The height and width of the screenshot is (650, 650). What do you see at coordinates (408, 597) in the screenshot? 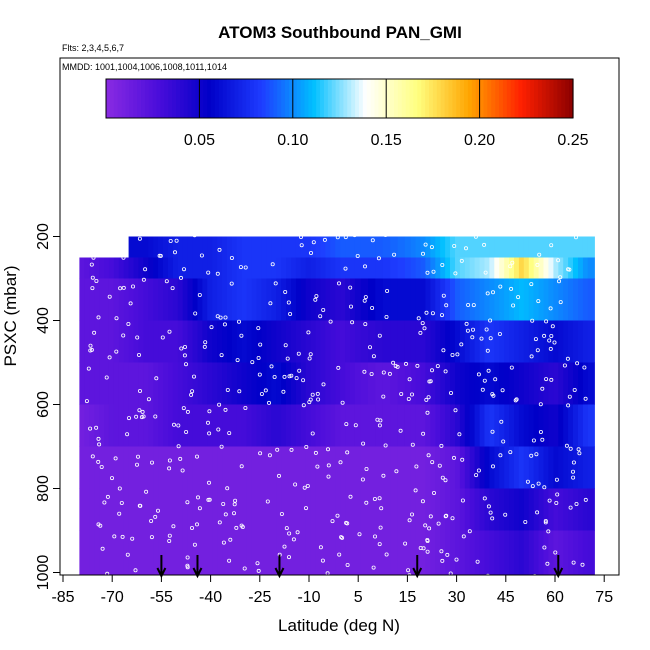
I see `x-tick-label: 15` at bounding box center [408, 597].